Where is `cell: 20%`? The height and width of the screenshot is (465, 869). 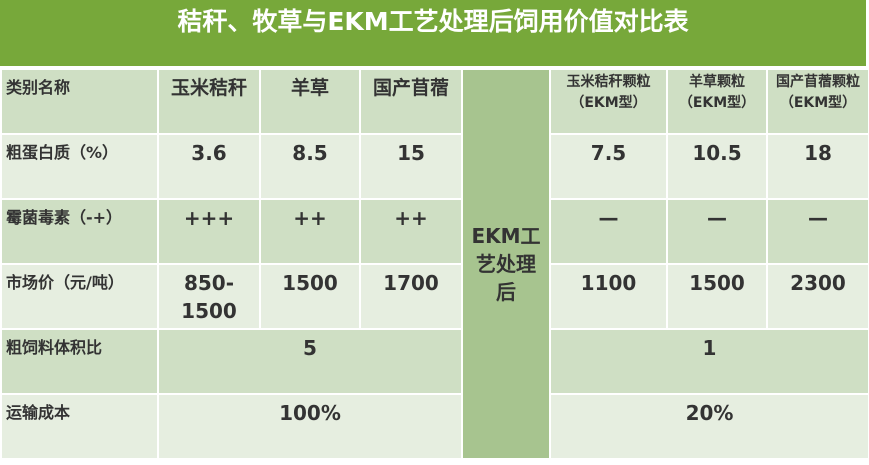
cell: 20% is located at coordinates (709, 426).